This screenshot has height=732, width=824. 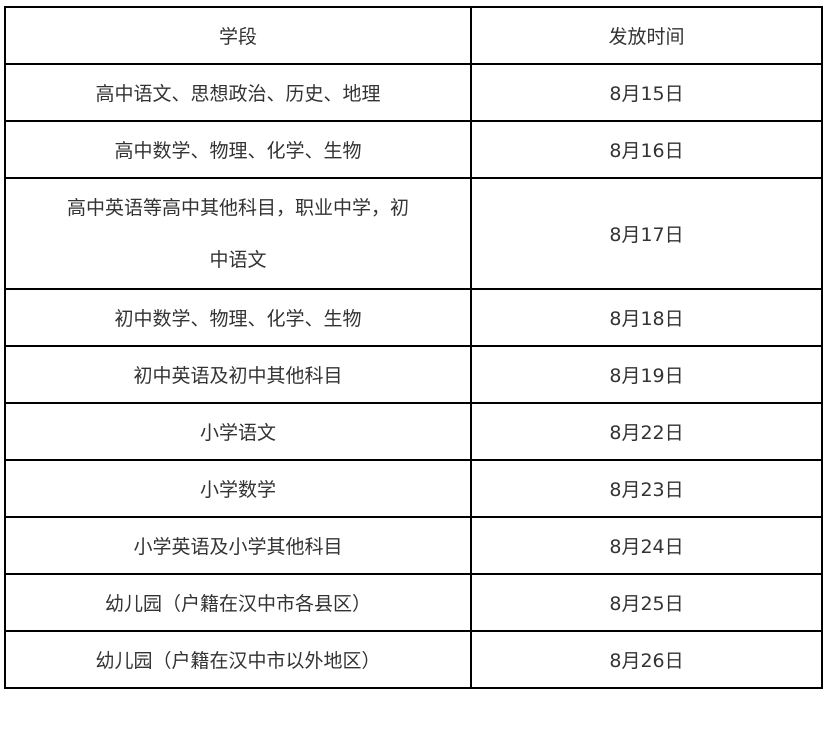 I want to click on table-header-row: 学段 发放时间, so click(x=413, y=35).